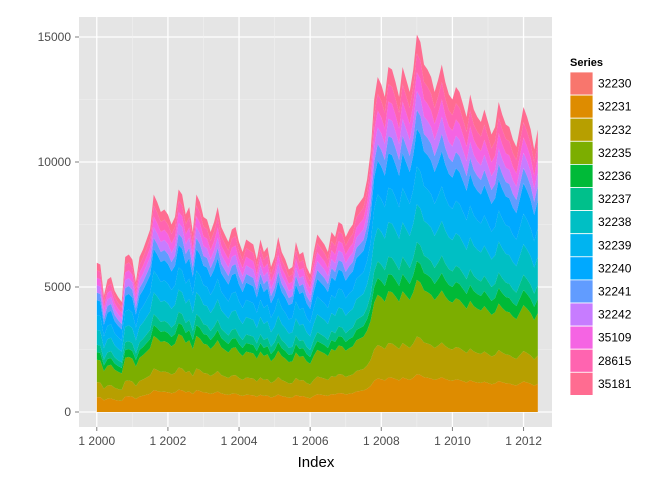  I want to click on legend-title: Series, so click(586, 63).